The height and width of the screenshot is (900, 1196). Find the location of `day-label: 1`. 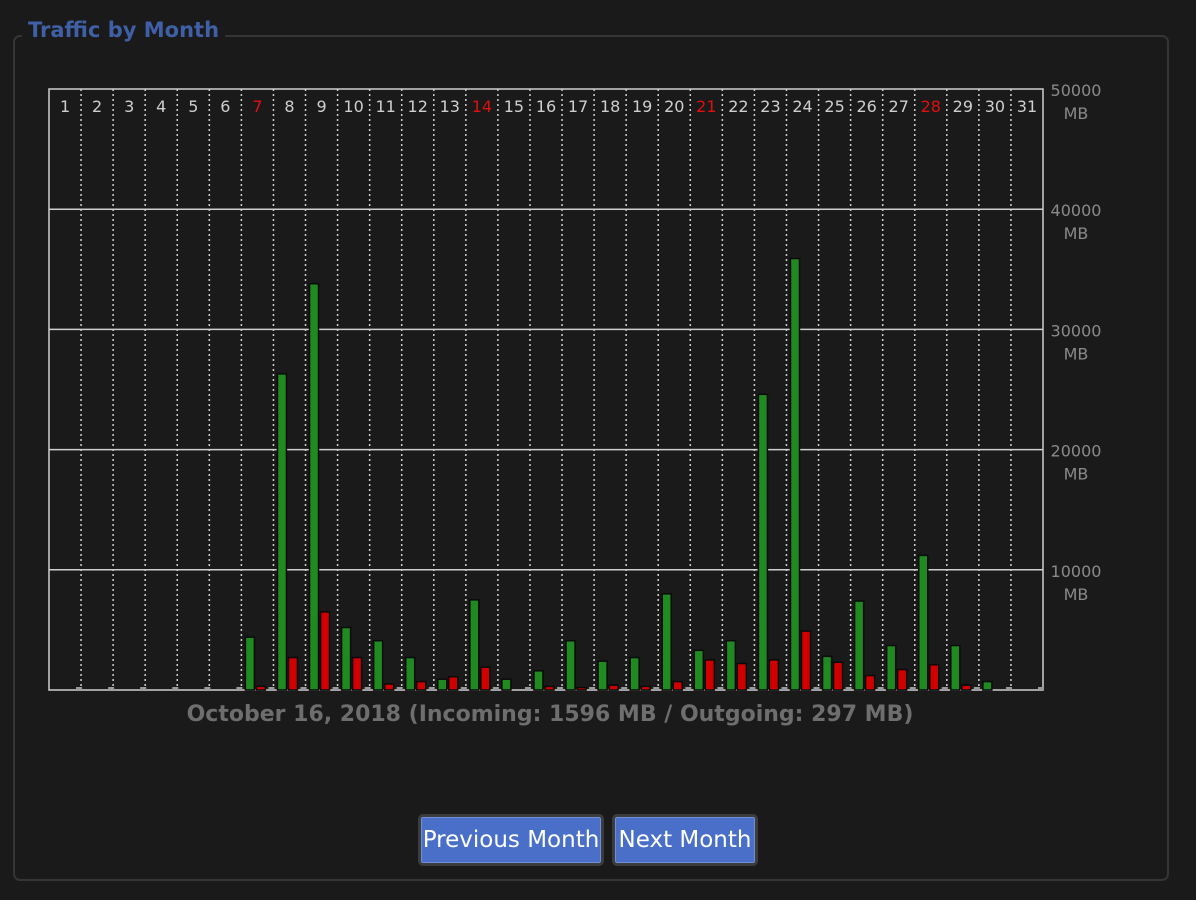

day-label: 1 is located at coordinates (65, 106).